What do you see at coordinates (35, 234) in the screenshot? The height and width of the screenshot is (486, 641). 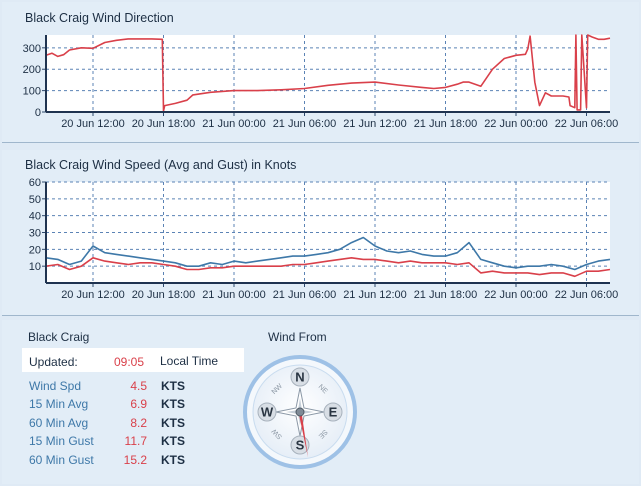 I see `y-tick-label-1-2: 30` at bounding box center [35, 234].